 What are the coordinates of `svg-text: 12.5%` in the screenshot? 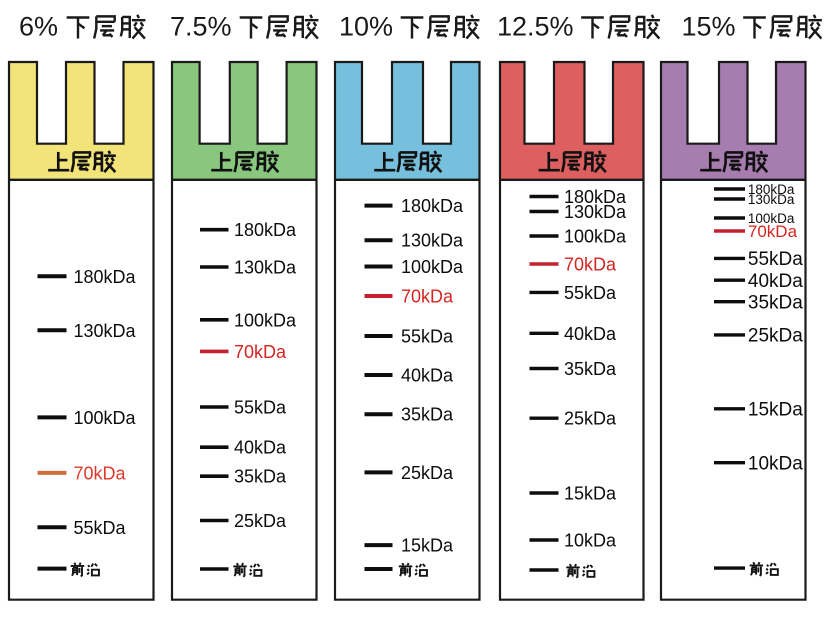 It's located at (535, 27).